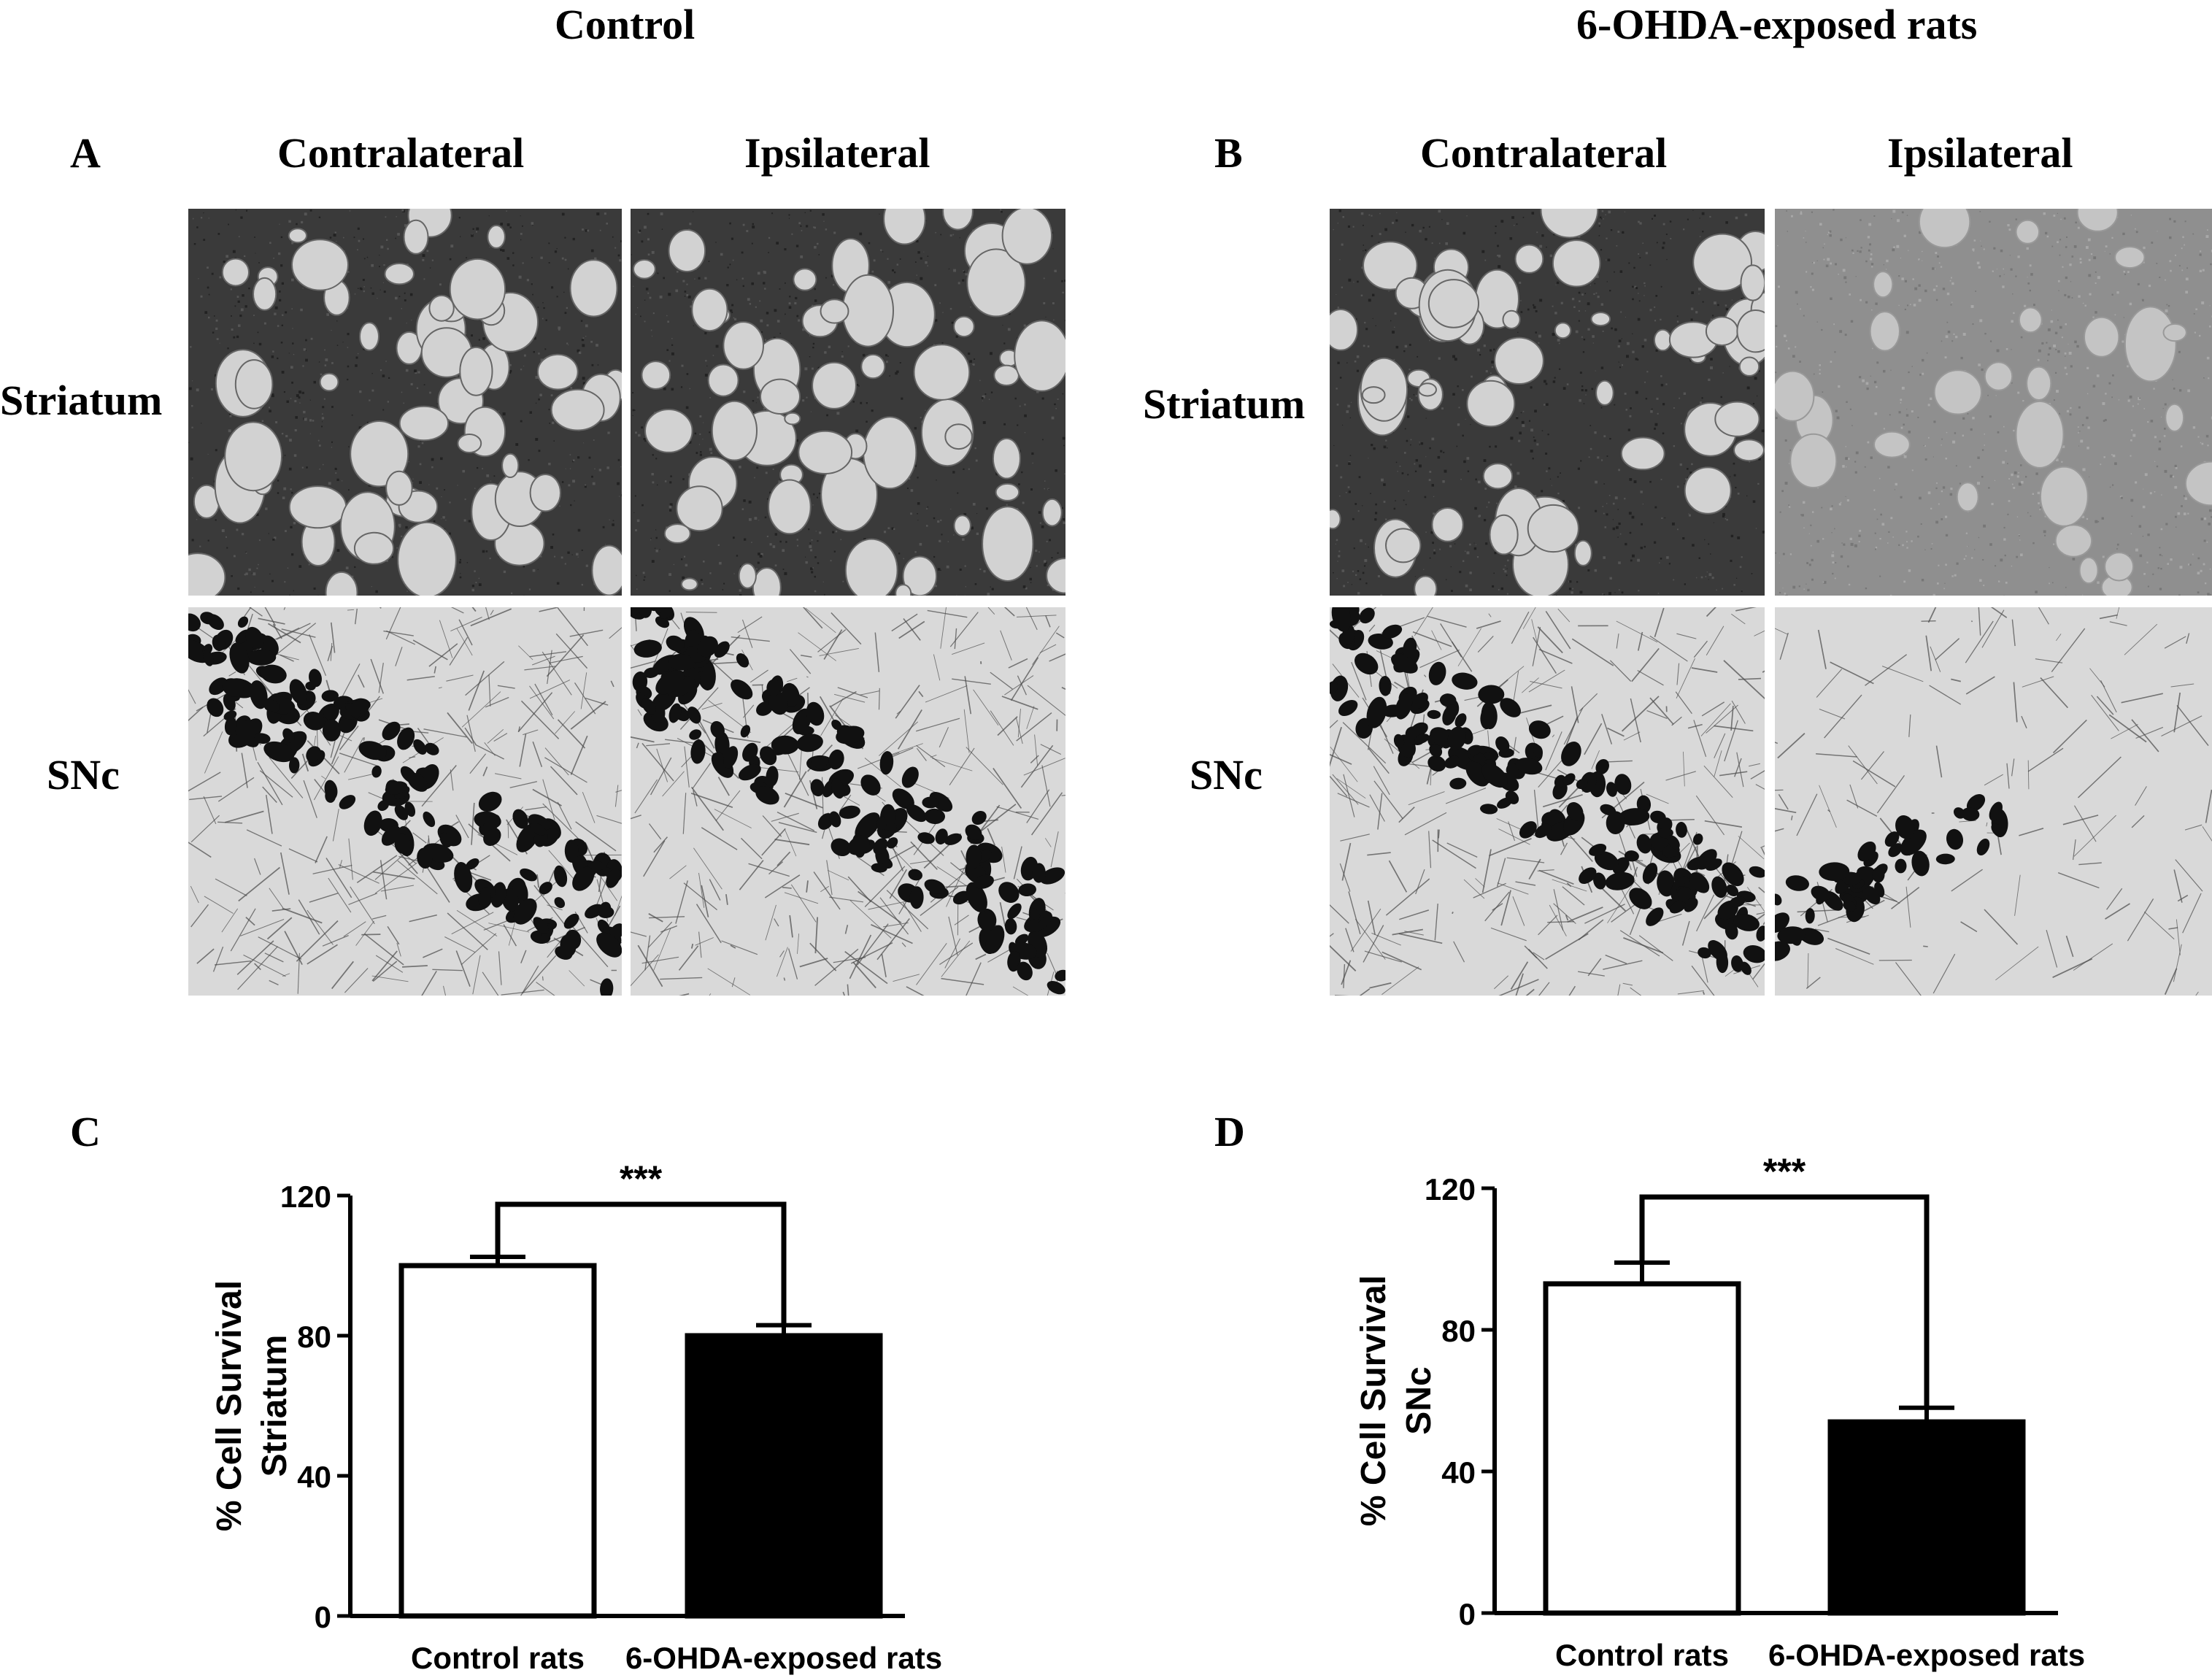 The height and width of the screenshot is (1678, 2212). Describe the element at coordinates (274, 1406) in the screenshot. I see `y-axis-label-line-2: Striatum` at that location.